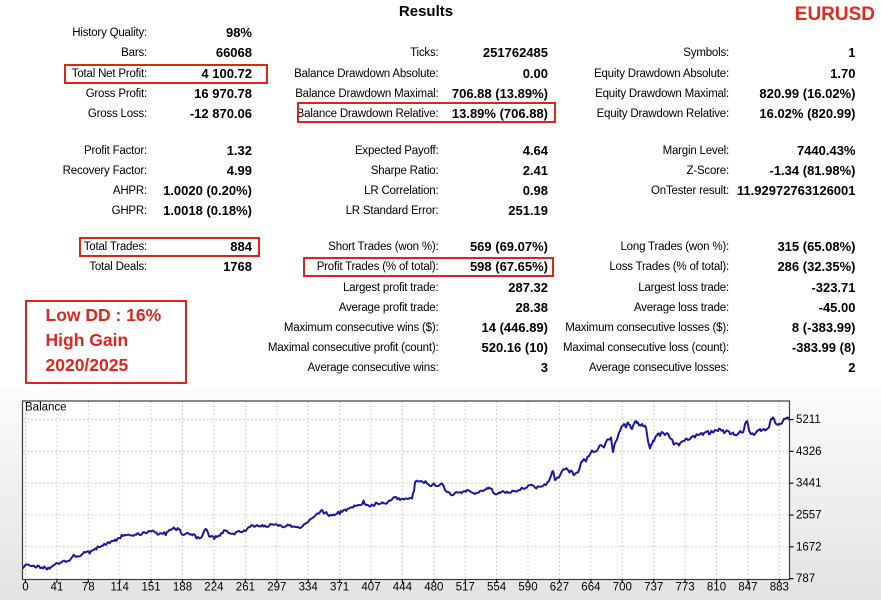 The width and height of the screenshot is (881, 600). Describe the element at coordinates (214, 588) in the screenshot. I see `svg-text: 224` at that location.